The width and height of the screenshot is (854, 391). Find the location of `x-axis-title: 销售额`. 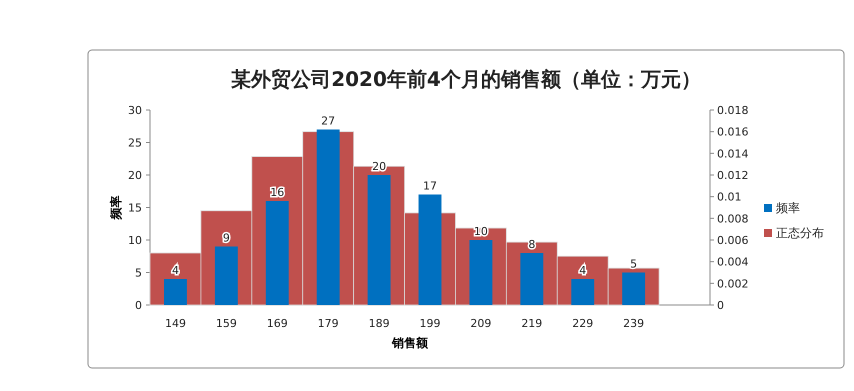

x-axis-title: 销售额 is located at coordinates (410, 343).